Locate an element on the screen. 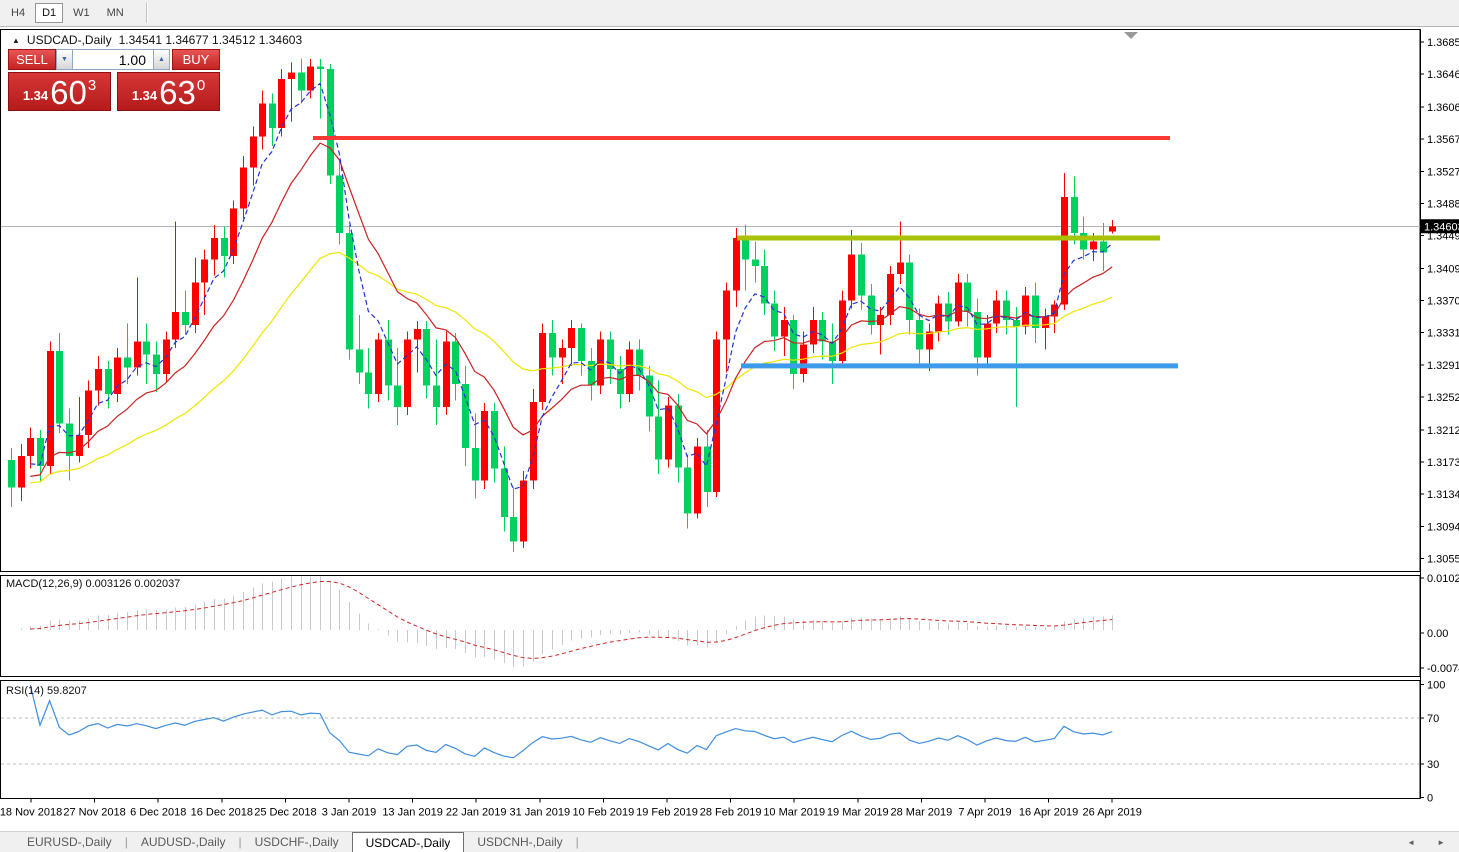  buy-price-box: 1.34 63 0 is located at coordinates (168, 91).